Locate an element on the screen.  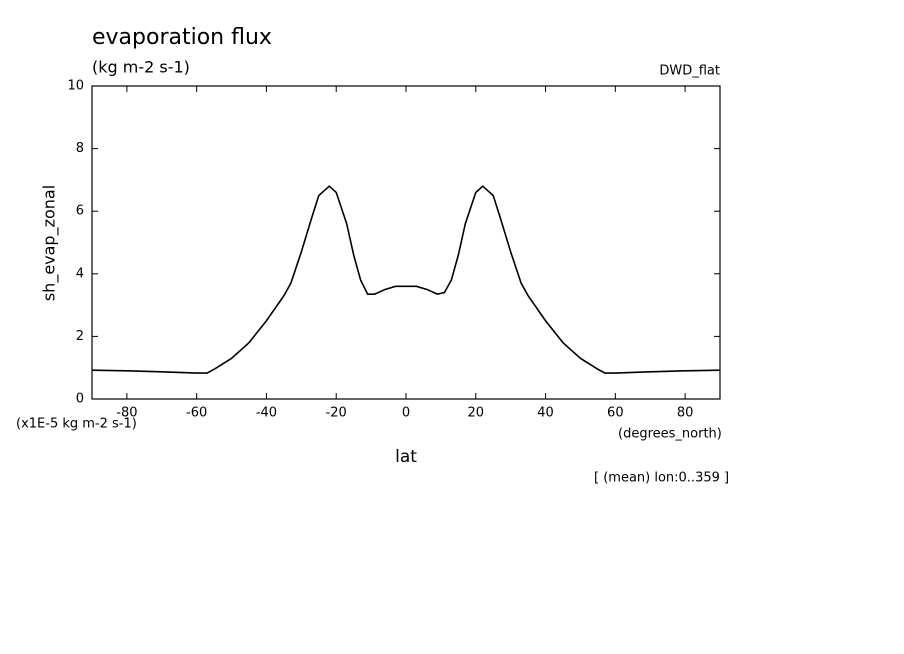
note: [ (mean) lon:0..359 ] is located at coordinates (661, 478).